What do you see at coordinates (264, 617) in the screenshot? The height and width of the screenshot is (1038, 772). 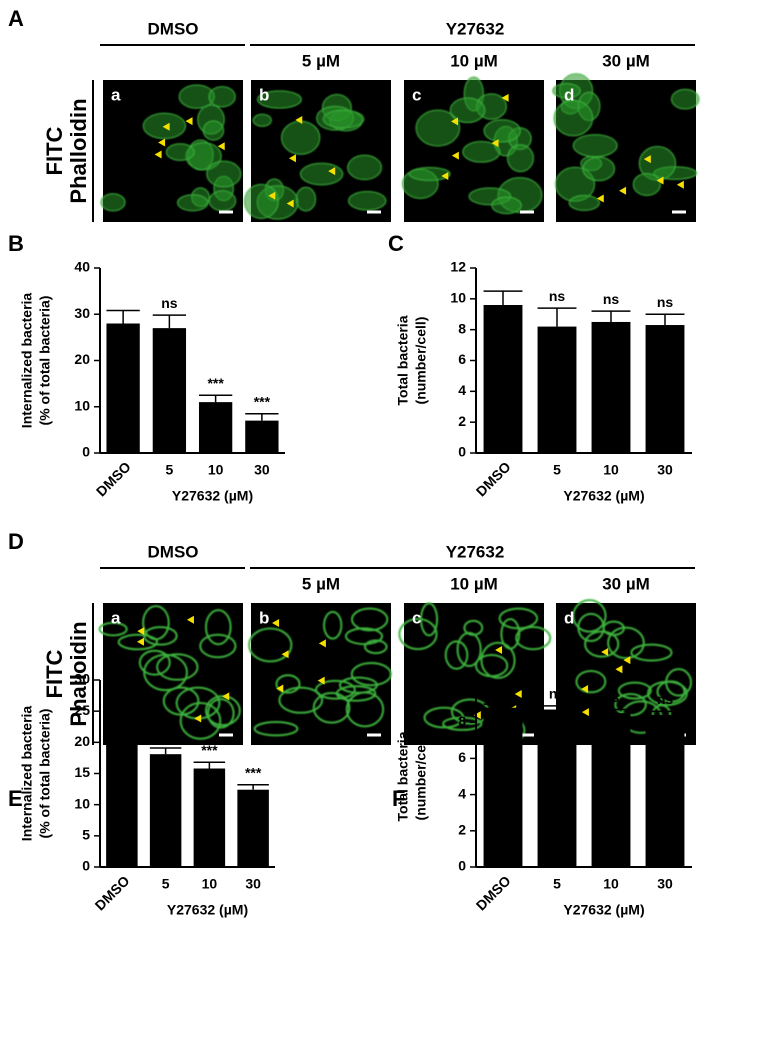 I see `panel-id: b` at bounding box center [264, 617].